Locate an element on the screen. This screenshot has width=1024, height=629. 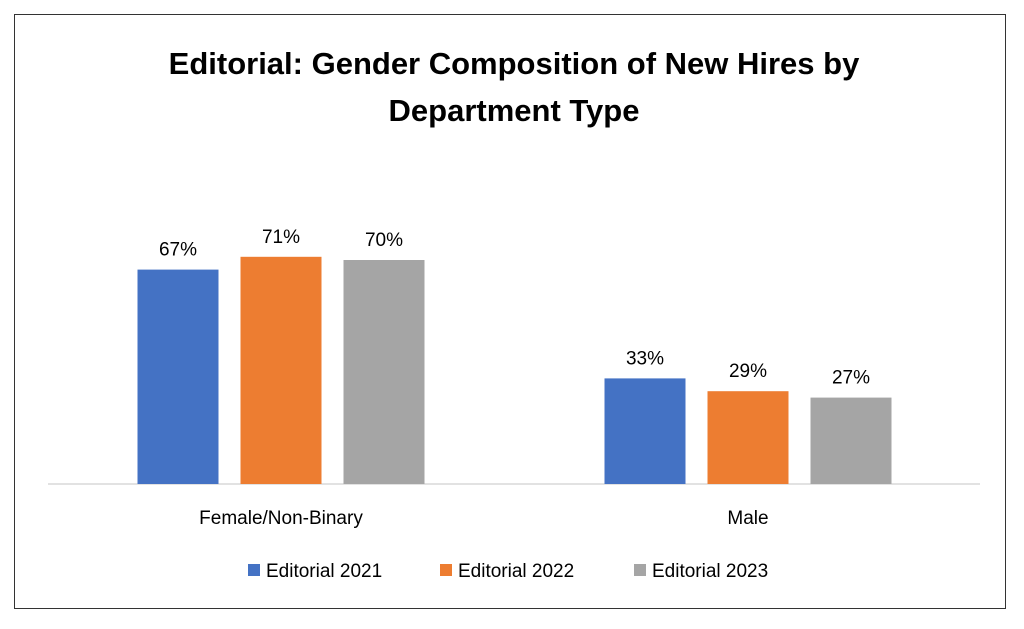
bar-editorial-2023-female-non-binary is located at coordinates (384, 372).